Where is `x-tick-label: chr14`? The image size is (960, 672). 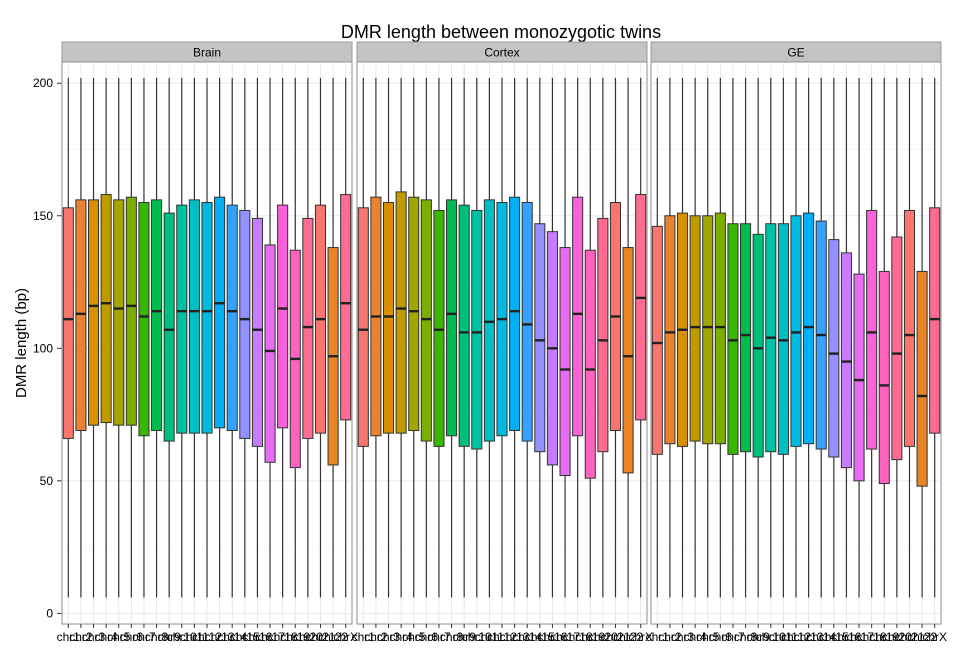 x-tick-label: chr14 is located at coordinates (821, 637).